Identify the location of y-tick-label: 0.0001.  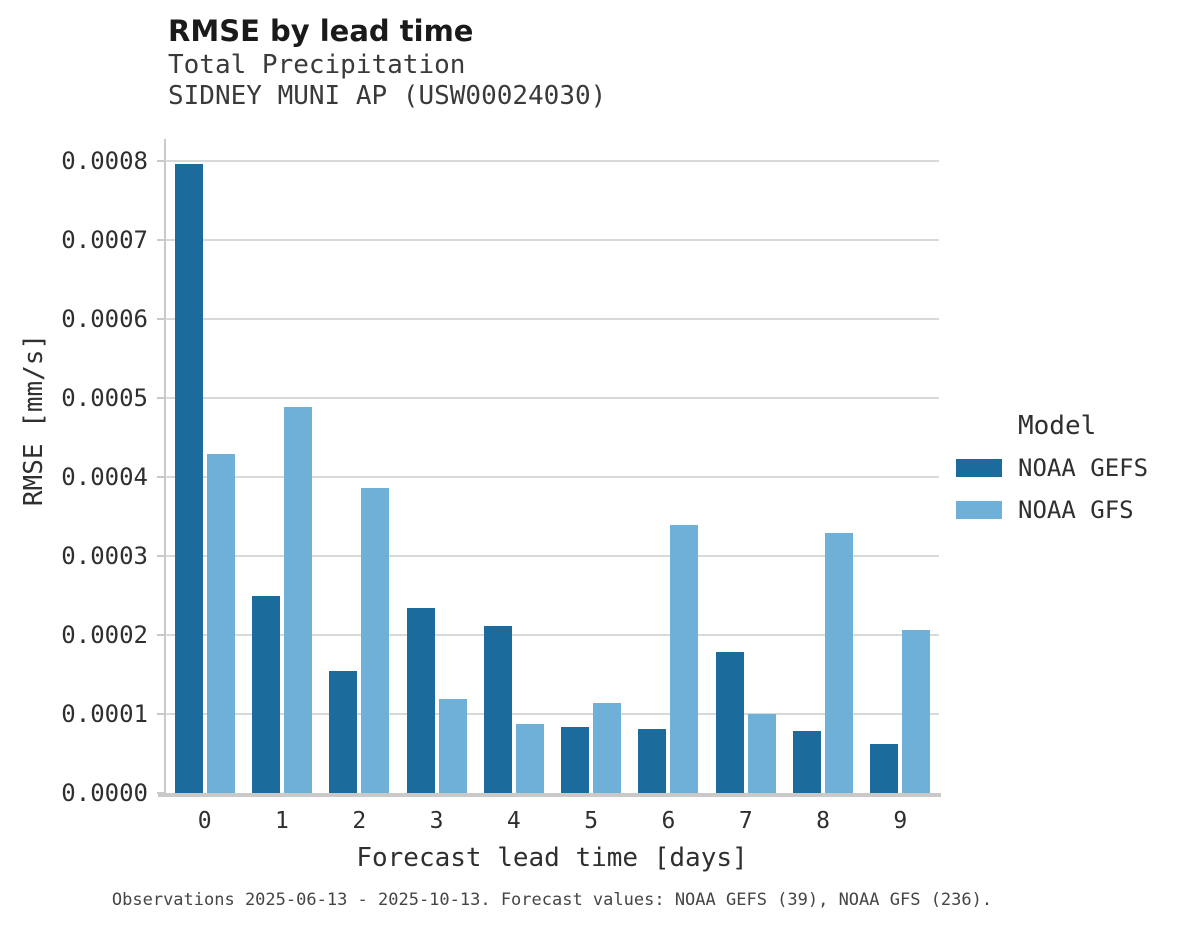
(104, 714).